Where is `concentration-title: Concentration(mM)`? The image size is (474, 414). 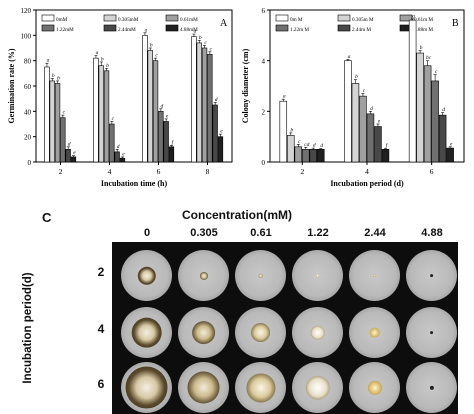 concentration-title: Concentration(mM) is located at coordinates (237, 215).